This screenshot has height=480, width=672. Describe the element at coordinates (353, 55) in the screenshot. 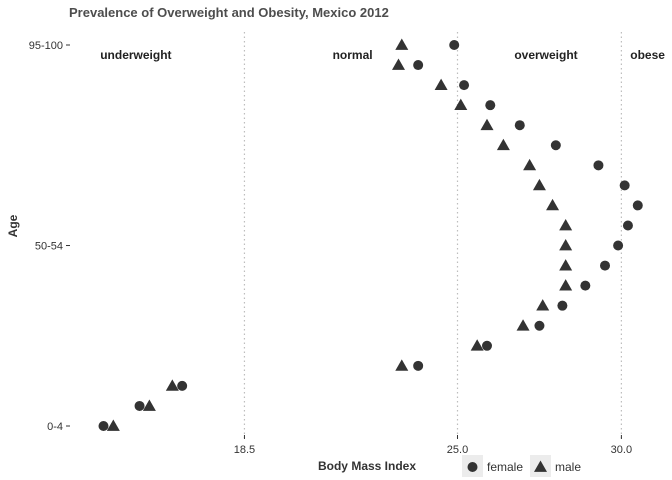

I see `region-label-normal: normal` at that location.